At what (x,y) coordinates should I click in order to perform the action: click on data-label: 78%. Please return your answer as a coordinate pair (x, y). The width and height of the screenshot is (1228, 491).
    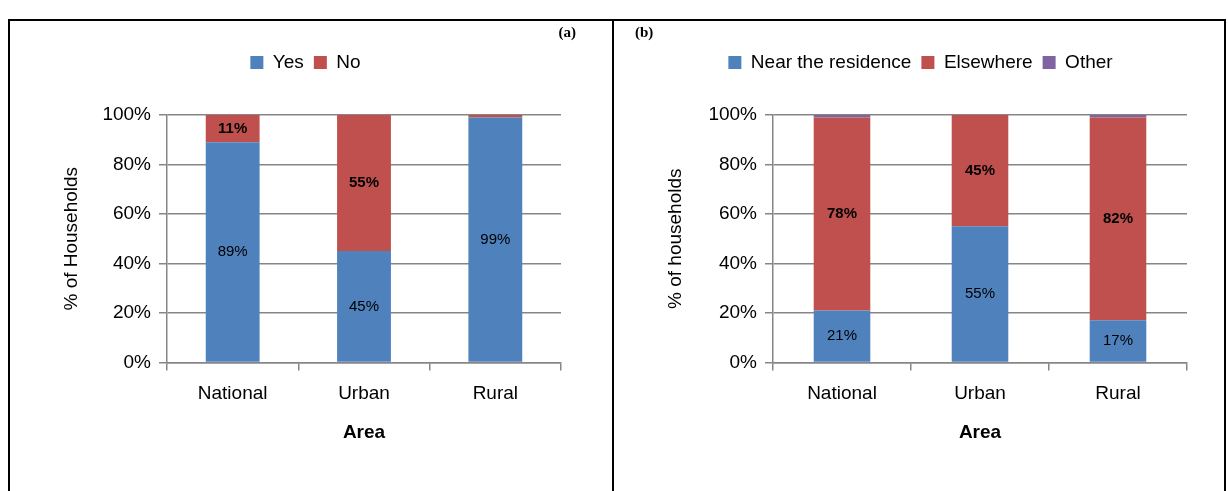
    Looking at the image, I should click on (842, 213).